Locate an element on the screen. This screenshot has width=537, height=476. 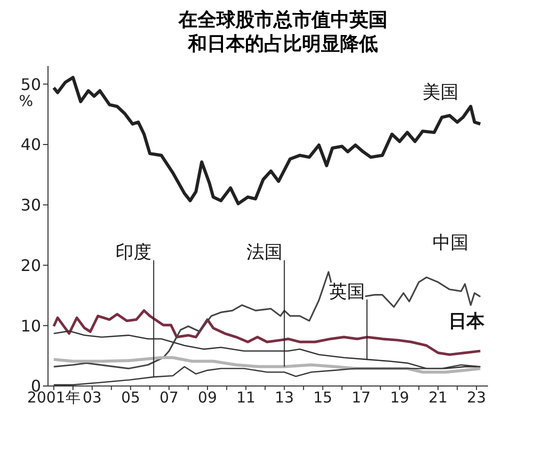
y-tick-label: 50 is located at coordinates (30, 84).